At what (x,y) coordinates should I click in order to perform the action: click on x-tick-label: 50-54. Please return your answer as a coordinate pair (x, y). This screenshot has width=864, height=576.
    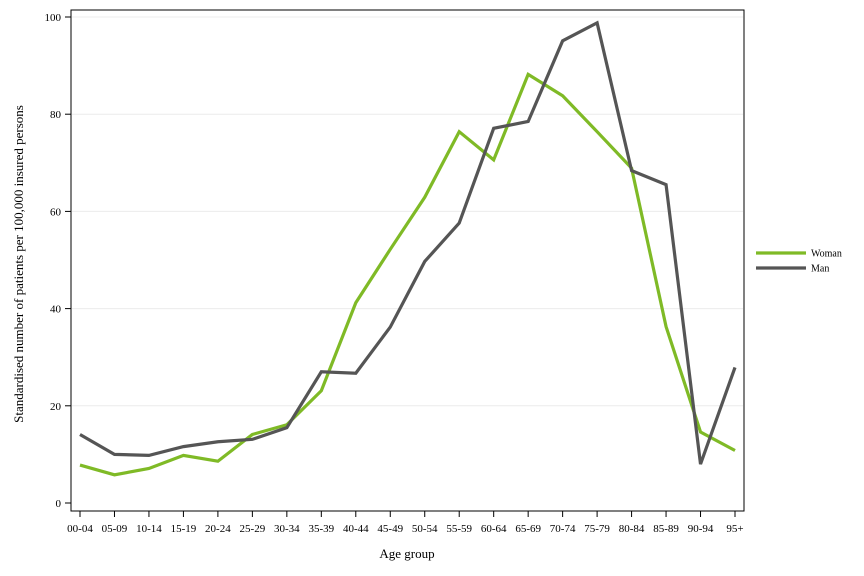
    Looking at the image, I should click on (425, 529).